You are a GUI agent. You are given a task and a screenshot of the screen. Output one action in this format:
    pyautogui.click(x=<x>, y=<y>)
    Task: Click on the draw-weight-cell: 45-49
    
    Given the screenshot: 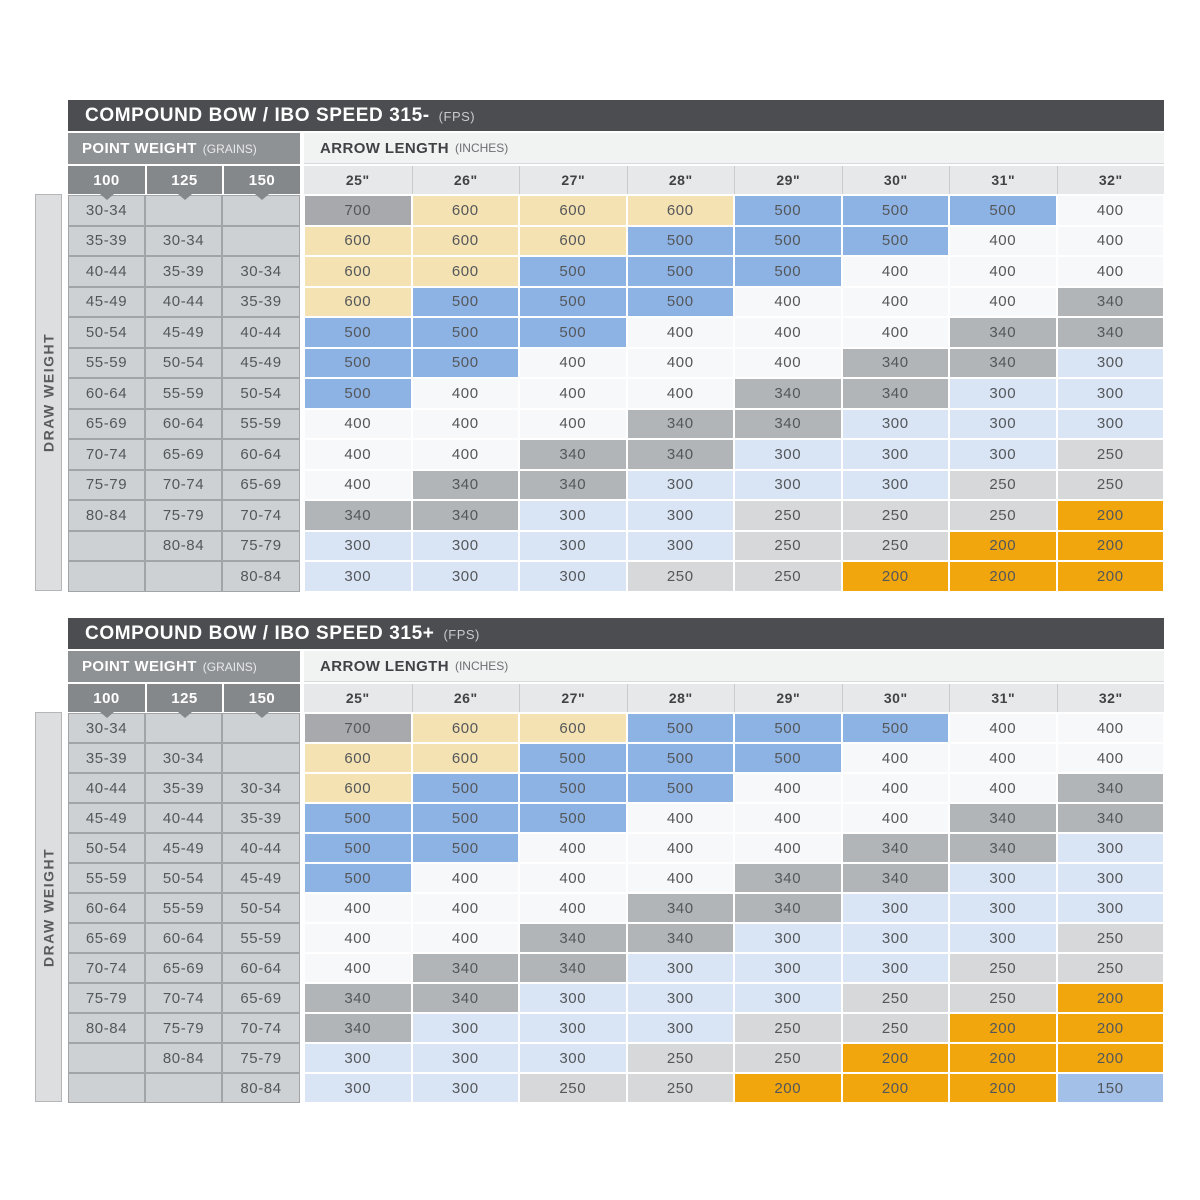 What is the action you would take?
    pyautogui.click(x=183, y=848)
    